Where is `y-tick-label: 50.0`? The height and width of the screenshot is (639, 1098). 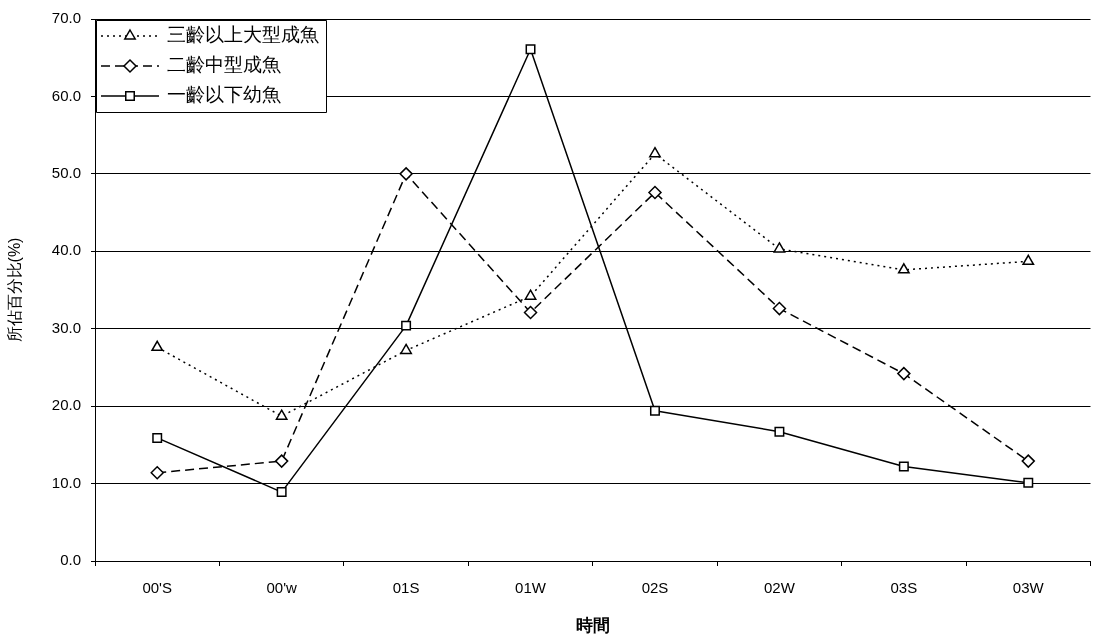 y-tick-label: 50.0 is located at coordinates (66, 172).